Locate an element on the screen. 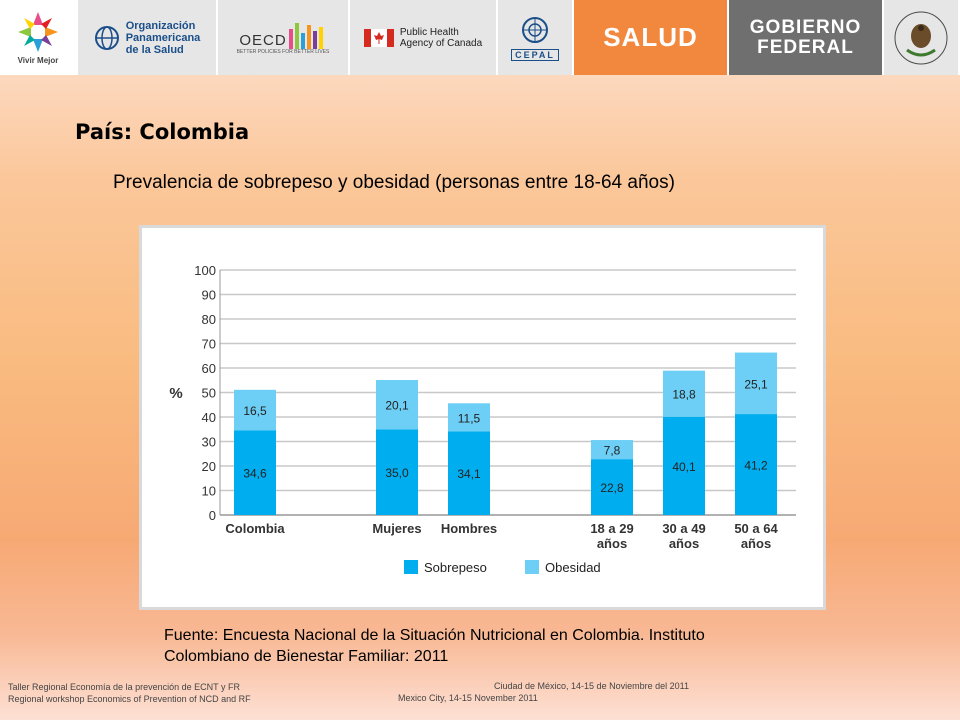 The height and width of the screenshot is (720, 960). phac-logo: Public Health Agency of Canada is located at coordinates (424, 37).